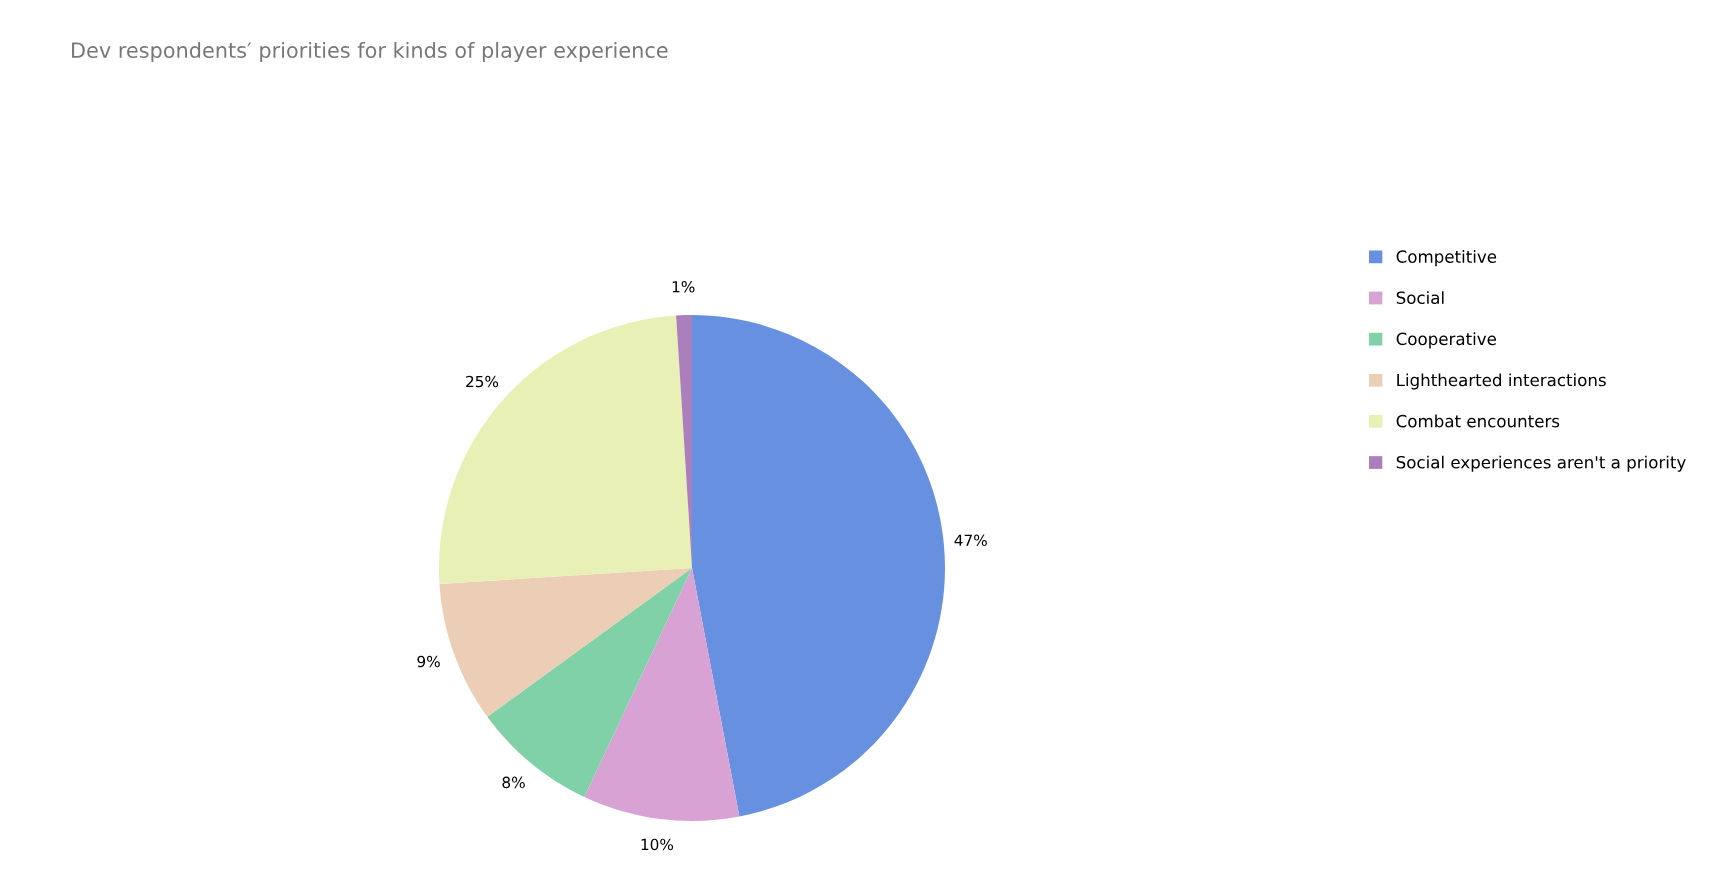  Describe the element at coordinates (513, 782) in the screenshot. I see `data-label: 8%` at that location.